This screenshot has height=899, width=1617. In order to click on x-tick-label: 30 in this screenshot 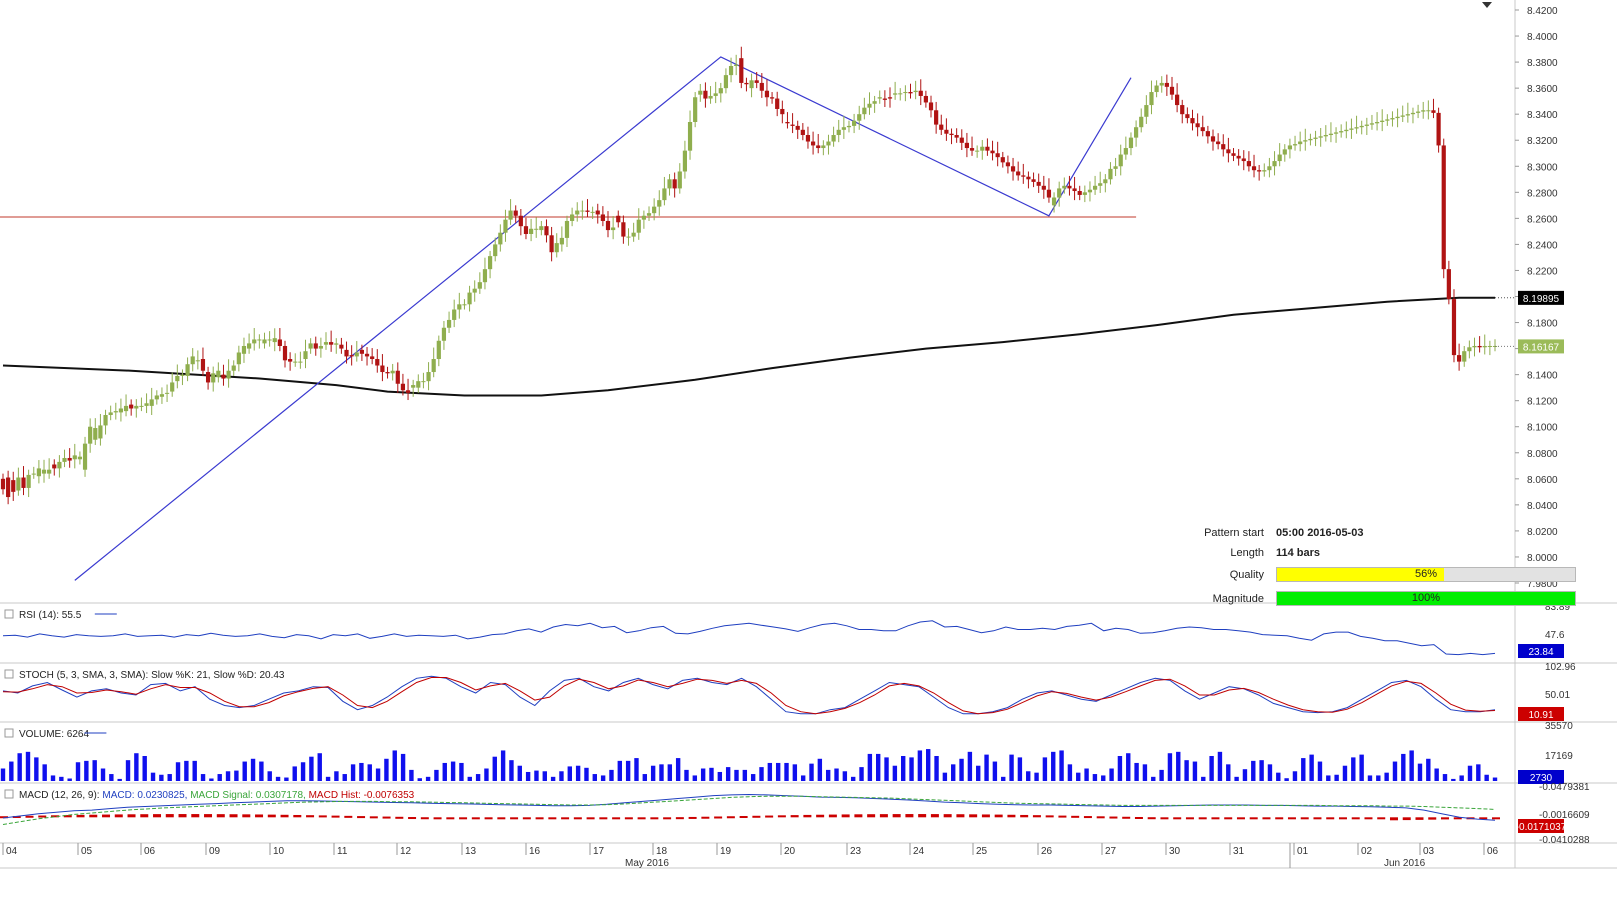, I will do `click(1175, 851)`.